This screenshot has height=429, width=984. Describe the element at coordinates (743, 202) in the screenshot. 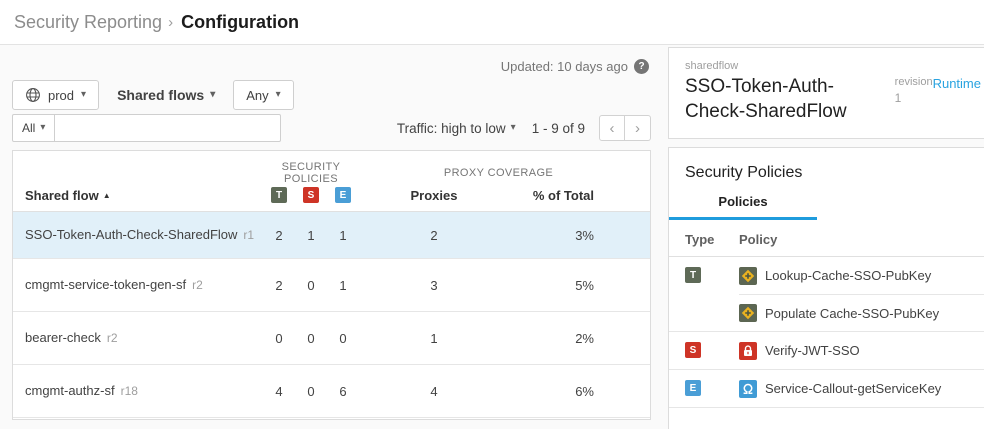

I see `tab-policies: Policies` at that location.